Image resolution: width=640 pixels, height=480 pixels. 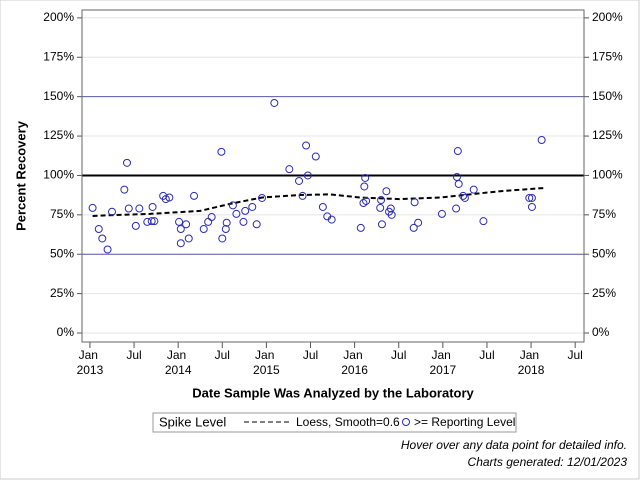 What do you see at coordinates (58, 135) in the screenshot?
I see `y-tick-label: 125%` at bounding box center [58, 135].